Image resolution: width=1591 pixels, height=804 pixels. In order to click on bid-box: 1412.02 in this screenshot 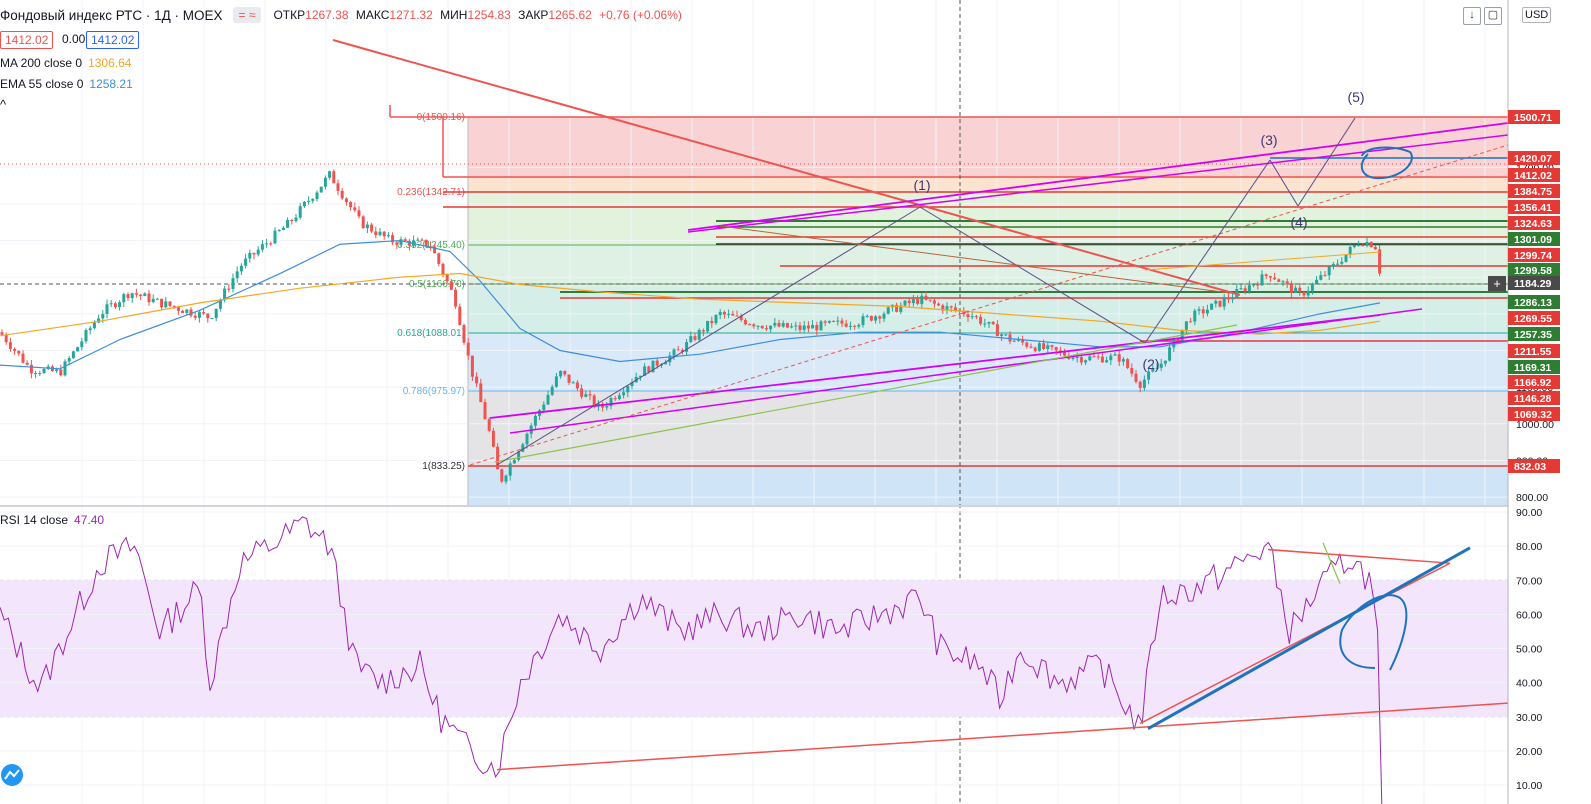, I will do `click(27, 40)`.